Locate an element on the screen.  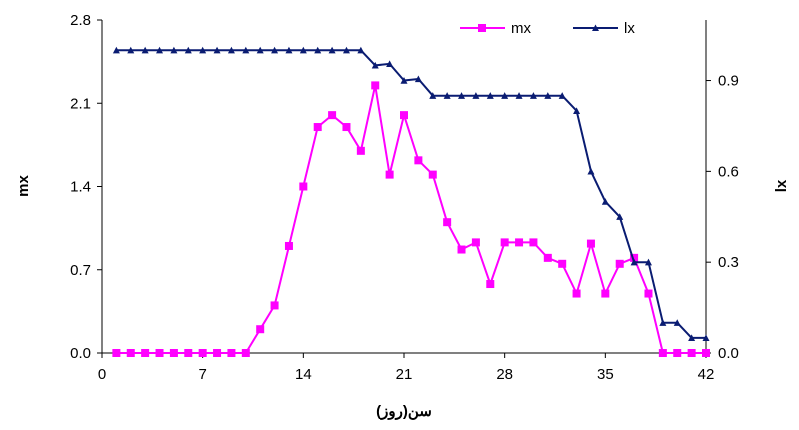
x-tick-label: 0 is located at coordinates (102, 374).